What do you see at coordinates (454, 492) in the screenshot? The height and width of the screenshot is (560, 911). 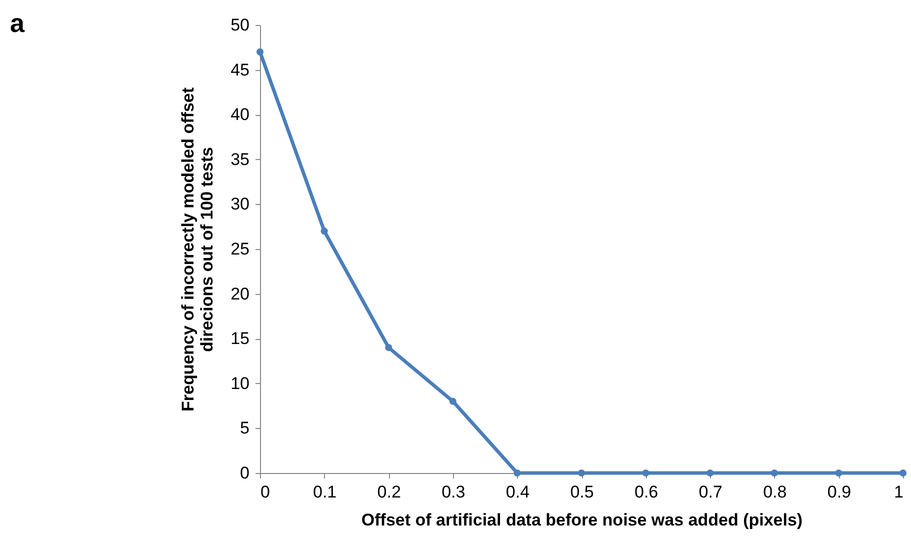 I see `x-tick-label: 0.3` at bounding box center [454, 492].